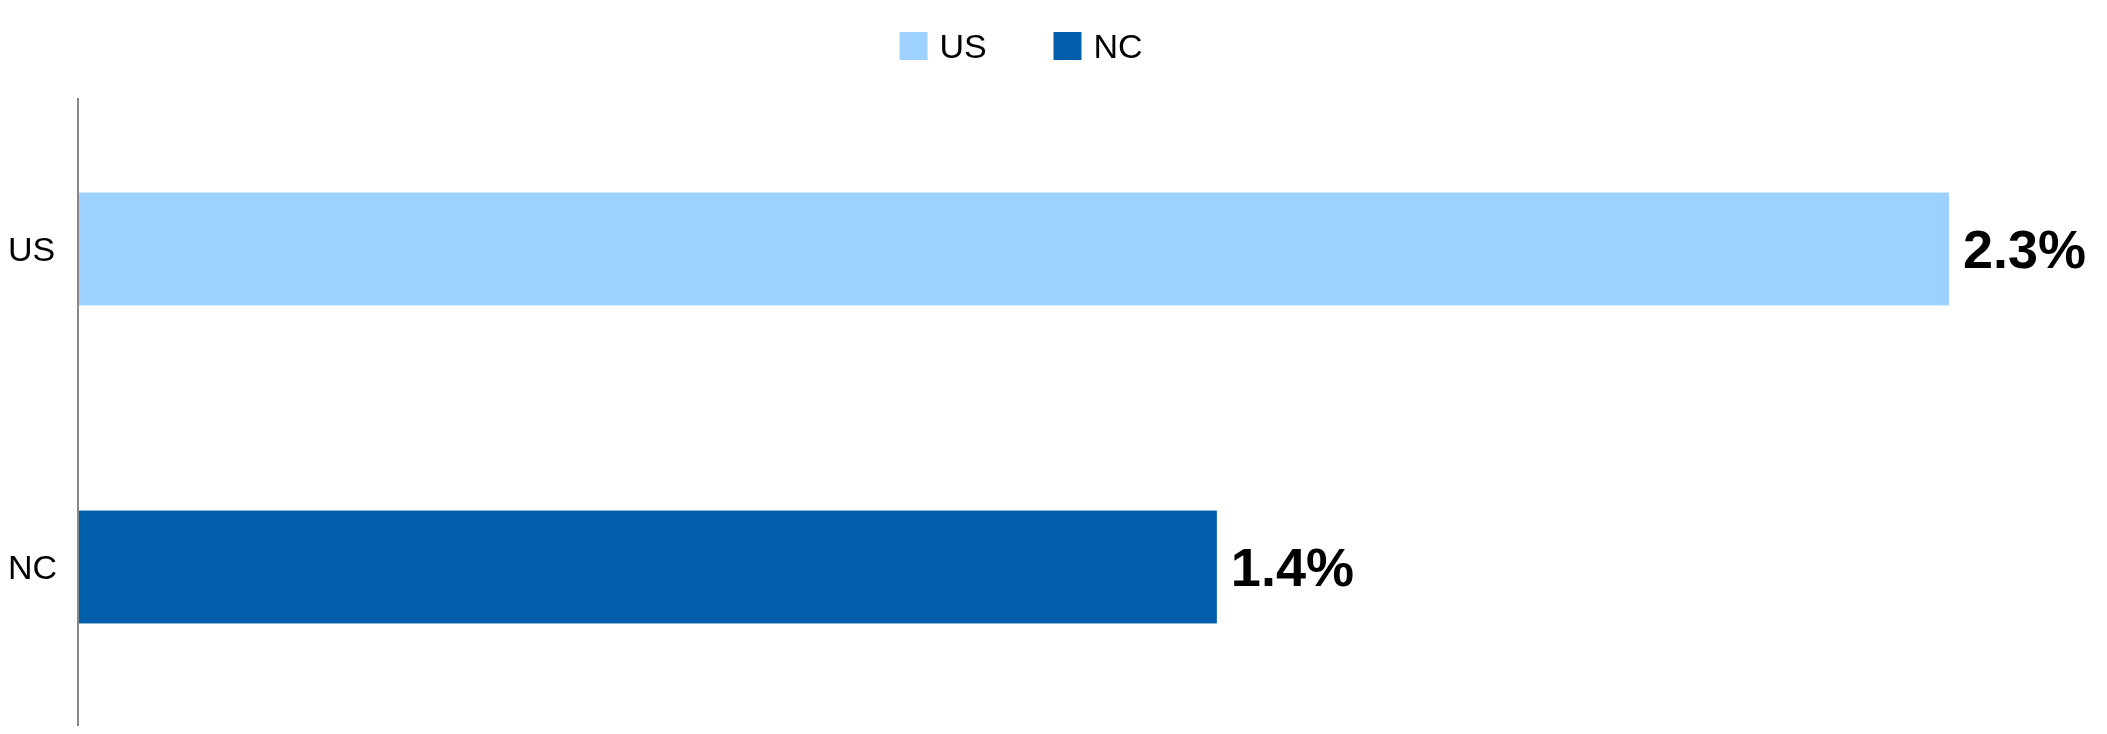  Describe the element at coordinates (1118, 46) in the screenshot. I see `legend-label: NC` at that location.